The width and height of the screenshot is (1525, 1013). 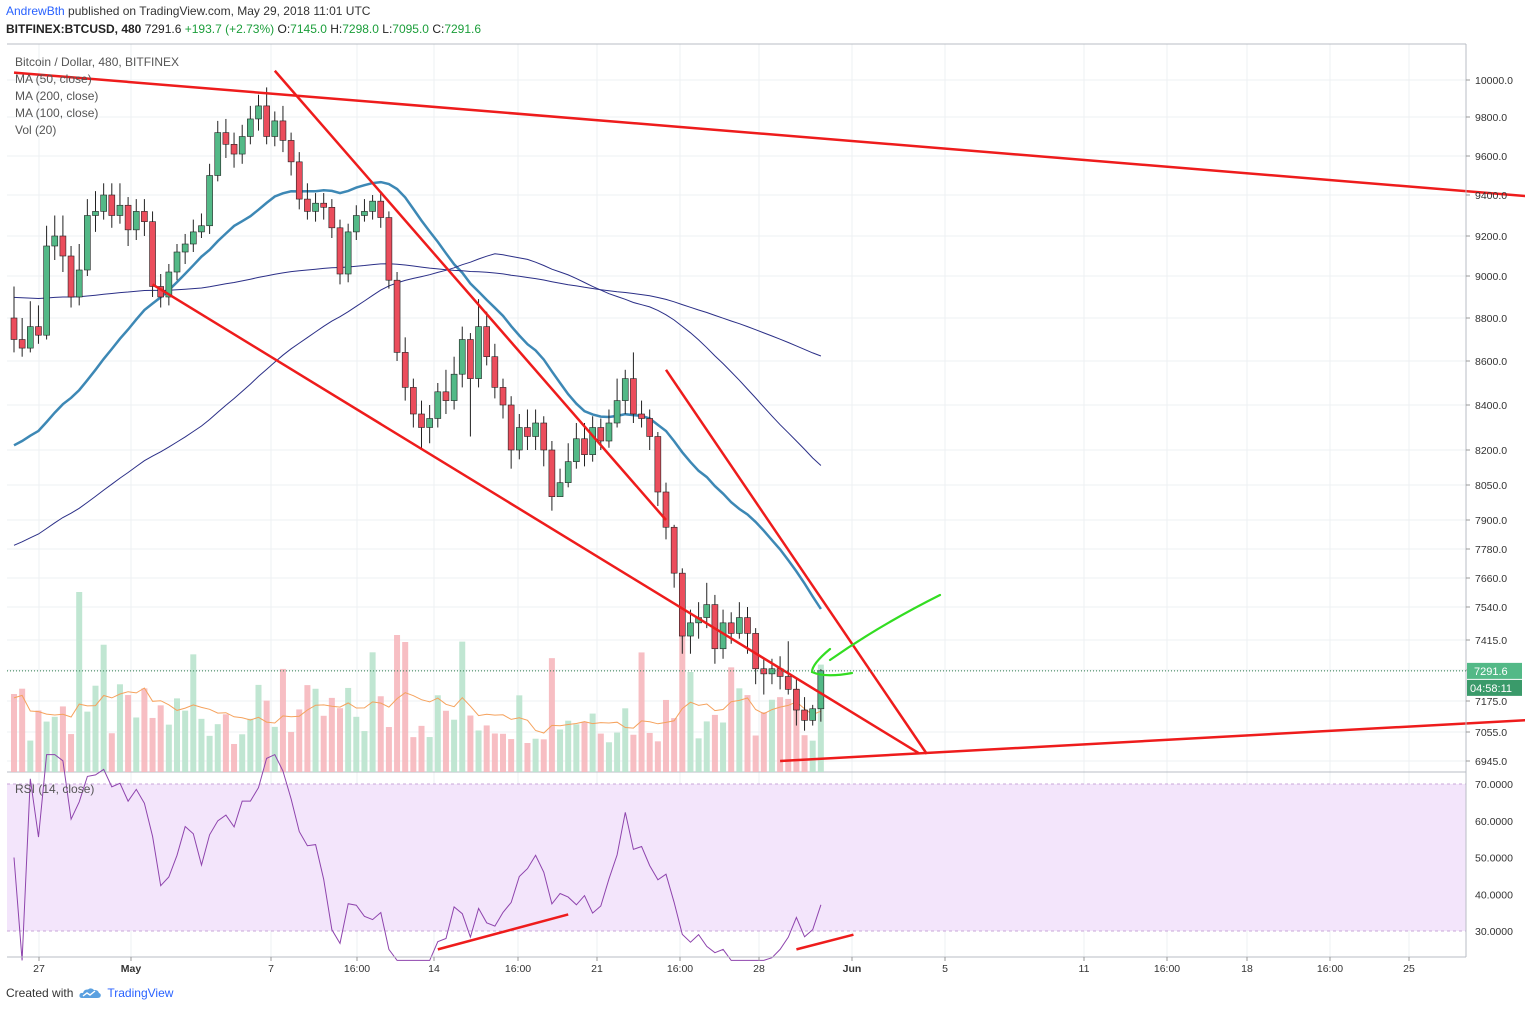 What do you see at coordinates (36, 130) in the screenshot?
I see `legend-vol: Vol (20)` at bounding box center [36, 130].